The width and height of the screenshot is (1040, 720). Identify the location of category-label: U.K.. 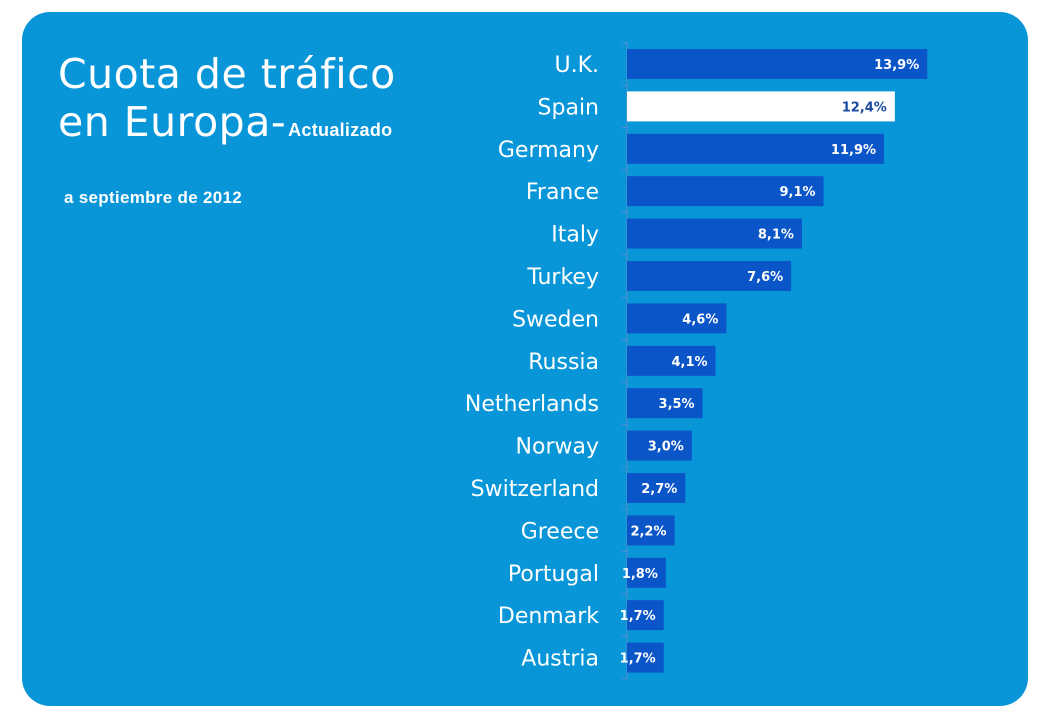
(576, 65).